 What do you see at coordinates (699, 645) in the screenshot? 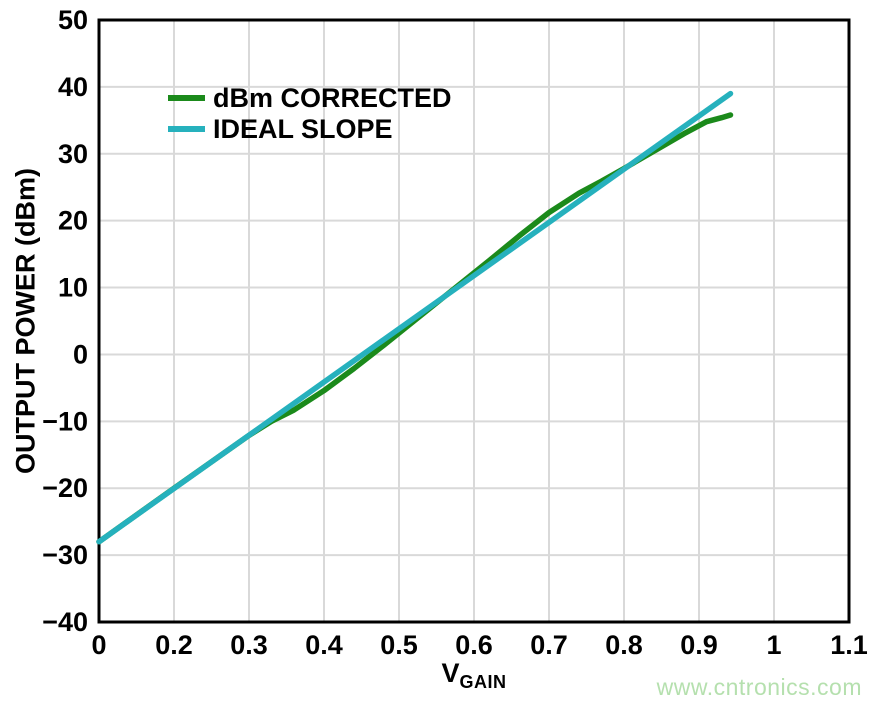
I see `x-tick-label: 0.9` at bounding box center [699, 645].